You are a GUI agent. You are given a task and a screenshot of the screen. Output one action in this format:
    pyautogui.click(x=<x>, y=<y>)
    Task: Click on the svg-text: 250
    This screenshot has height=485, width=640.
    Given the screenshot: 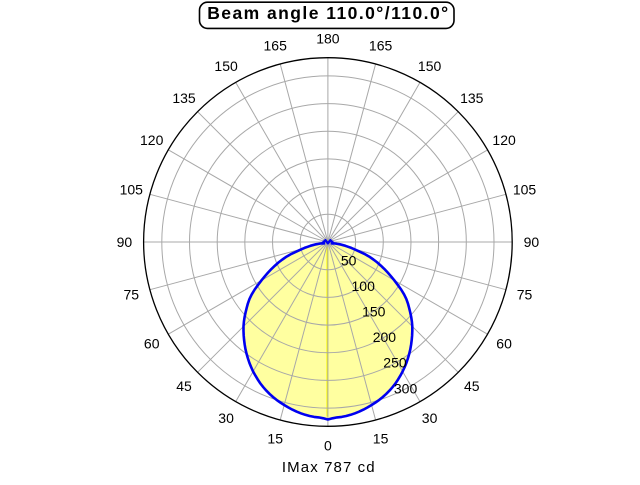 What is the action you would take?
    pyautogui.click(x=395, y=363)
    